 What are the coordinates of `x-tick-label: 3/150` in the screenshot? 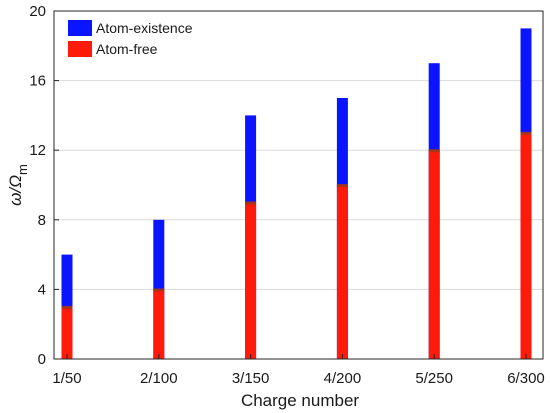 It's located at (251, 378).